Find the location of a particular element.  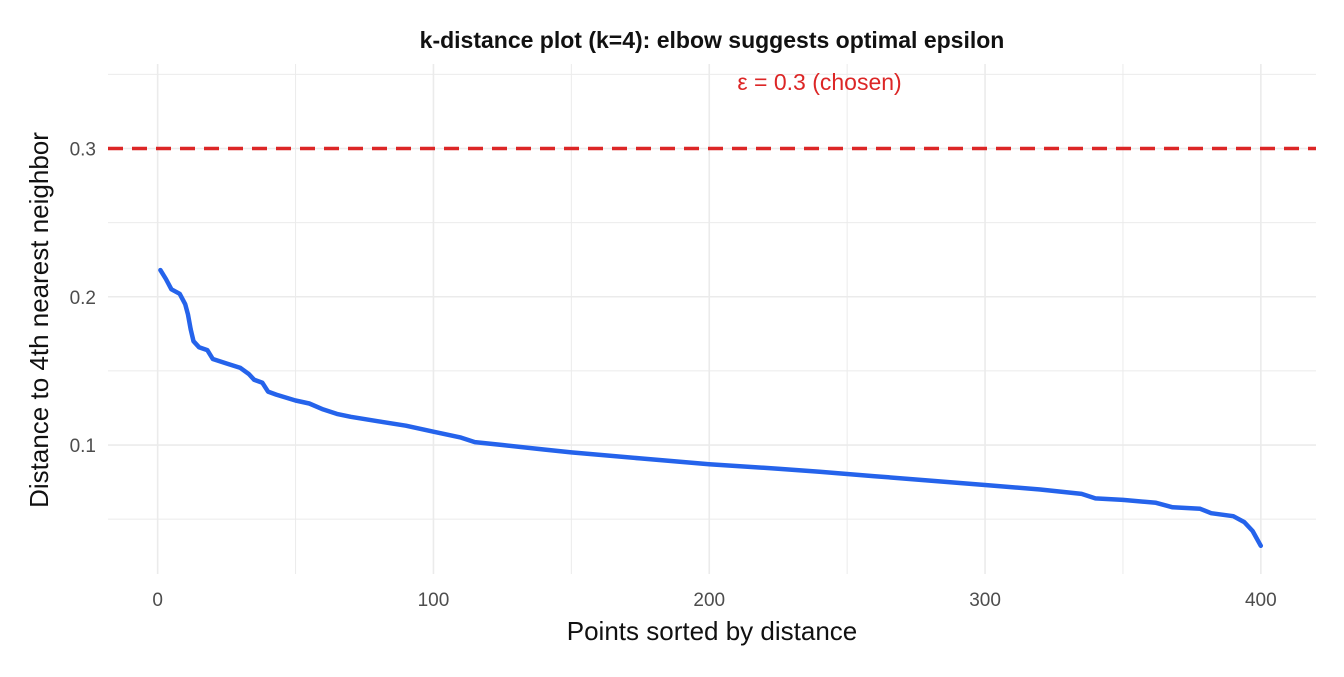

x-tick-label: 200 is located at coordinates (709, 600).